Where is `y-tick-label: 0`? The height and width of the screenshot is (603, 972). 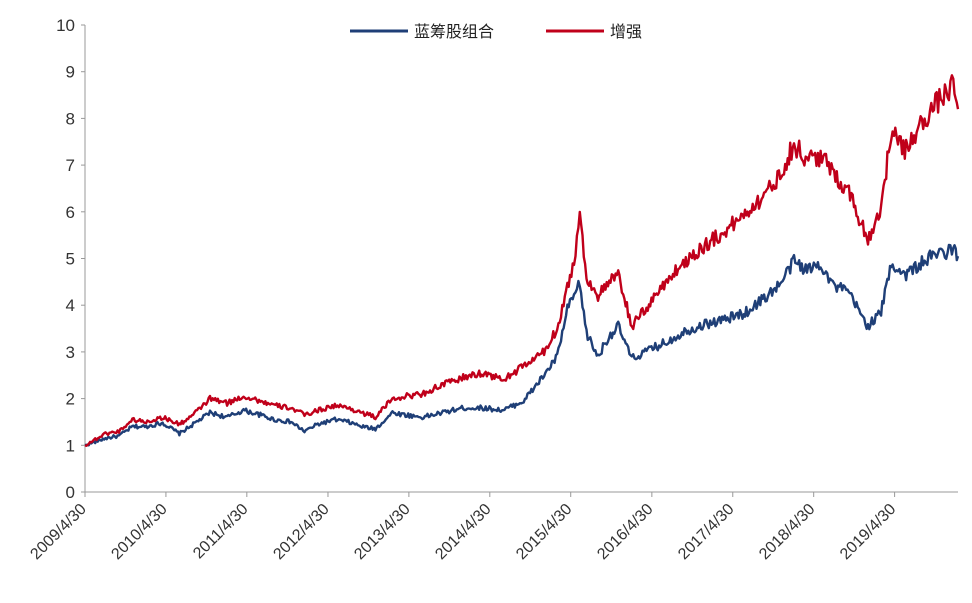 y-tick-label: 0 is located at coordinates (70, 492).